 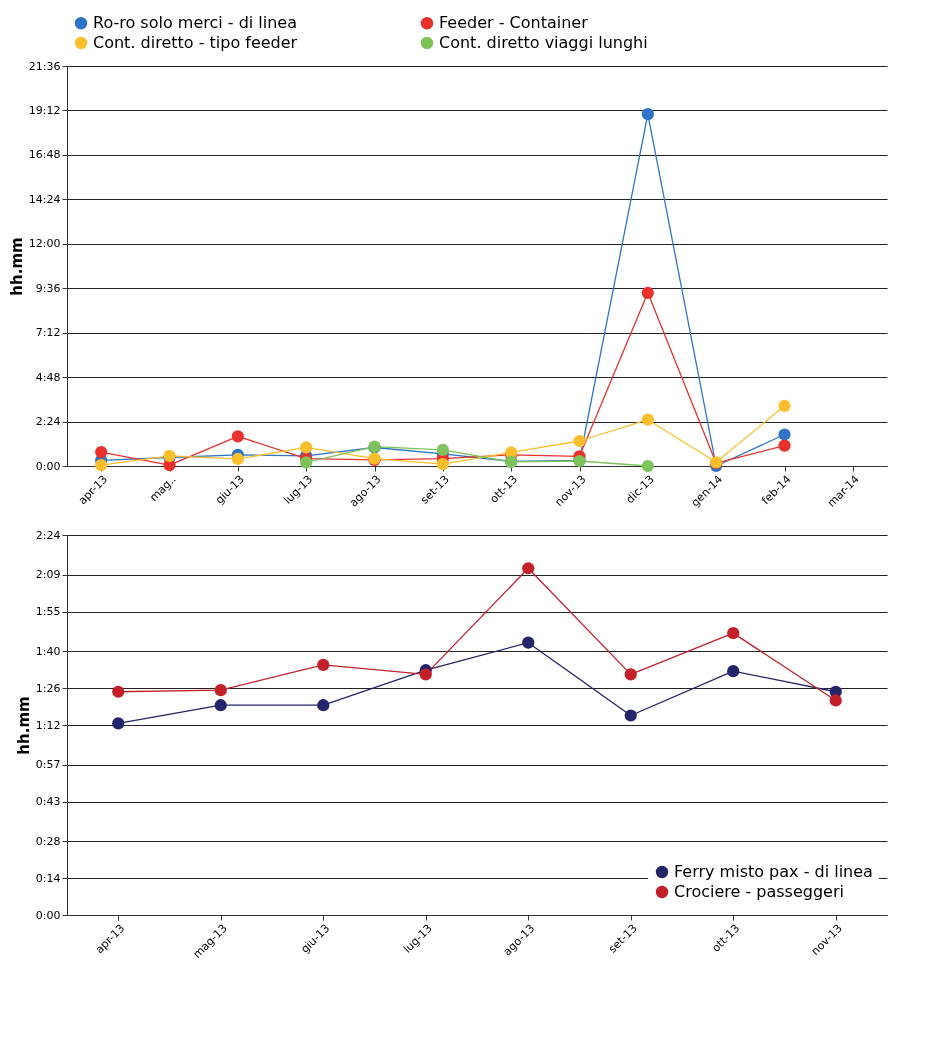 What do you see at coordinates (44, 244) in the screenshot?
I see `y-tick-label: 12:00` at bounding box center [44, 244].